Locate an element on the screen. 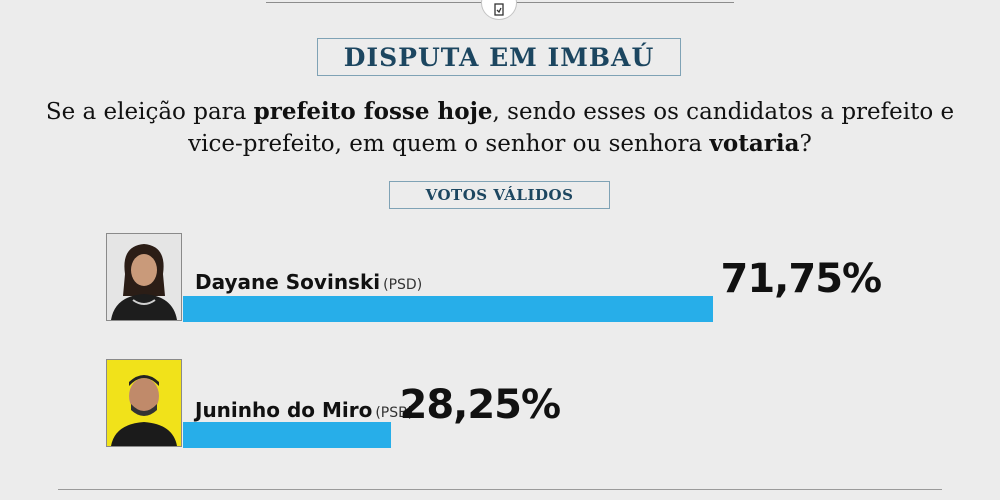  chart-subtitle-text: VOTOS VÁLIDOS is located at coordinates (499, 195).